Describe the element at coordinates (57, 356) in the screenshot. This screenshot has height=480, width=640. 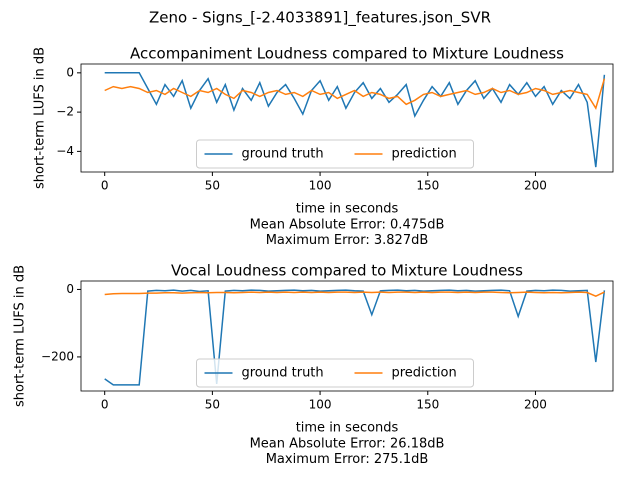
I see `y-tick-label: −200` at that location.